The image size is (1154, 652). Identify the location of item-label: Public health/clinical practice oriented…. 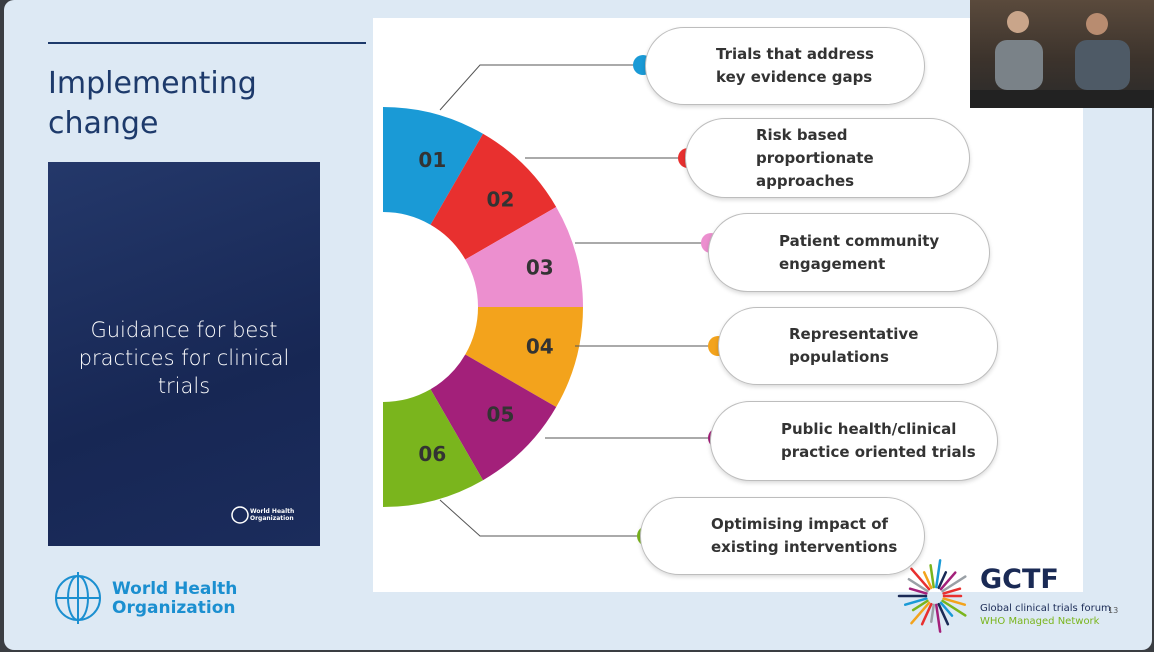
(878, 440).